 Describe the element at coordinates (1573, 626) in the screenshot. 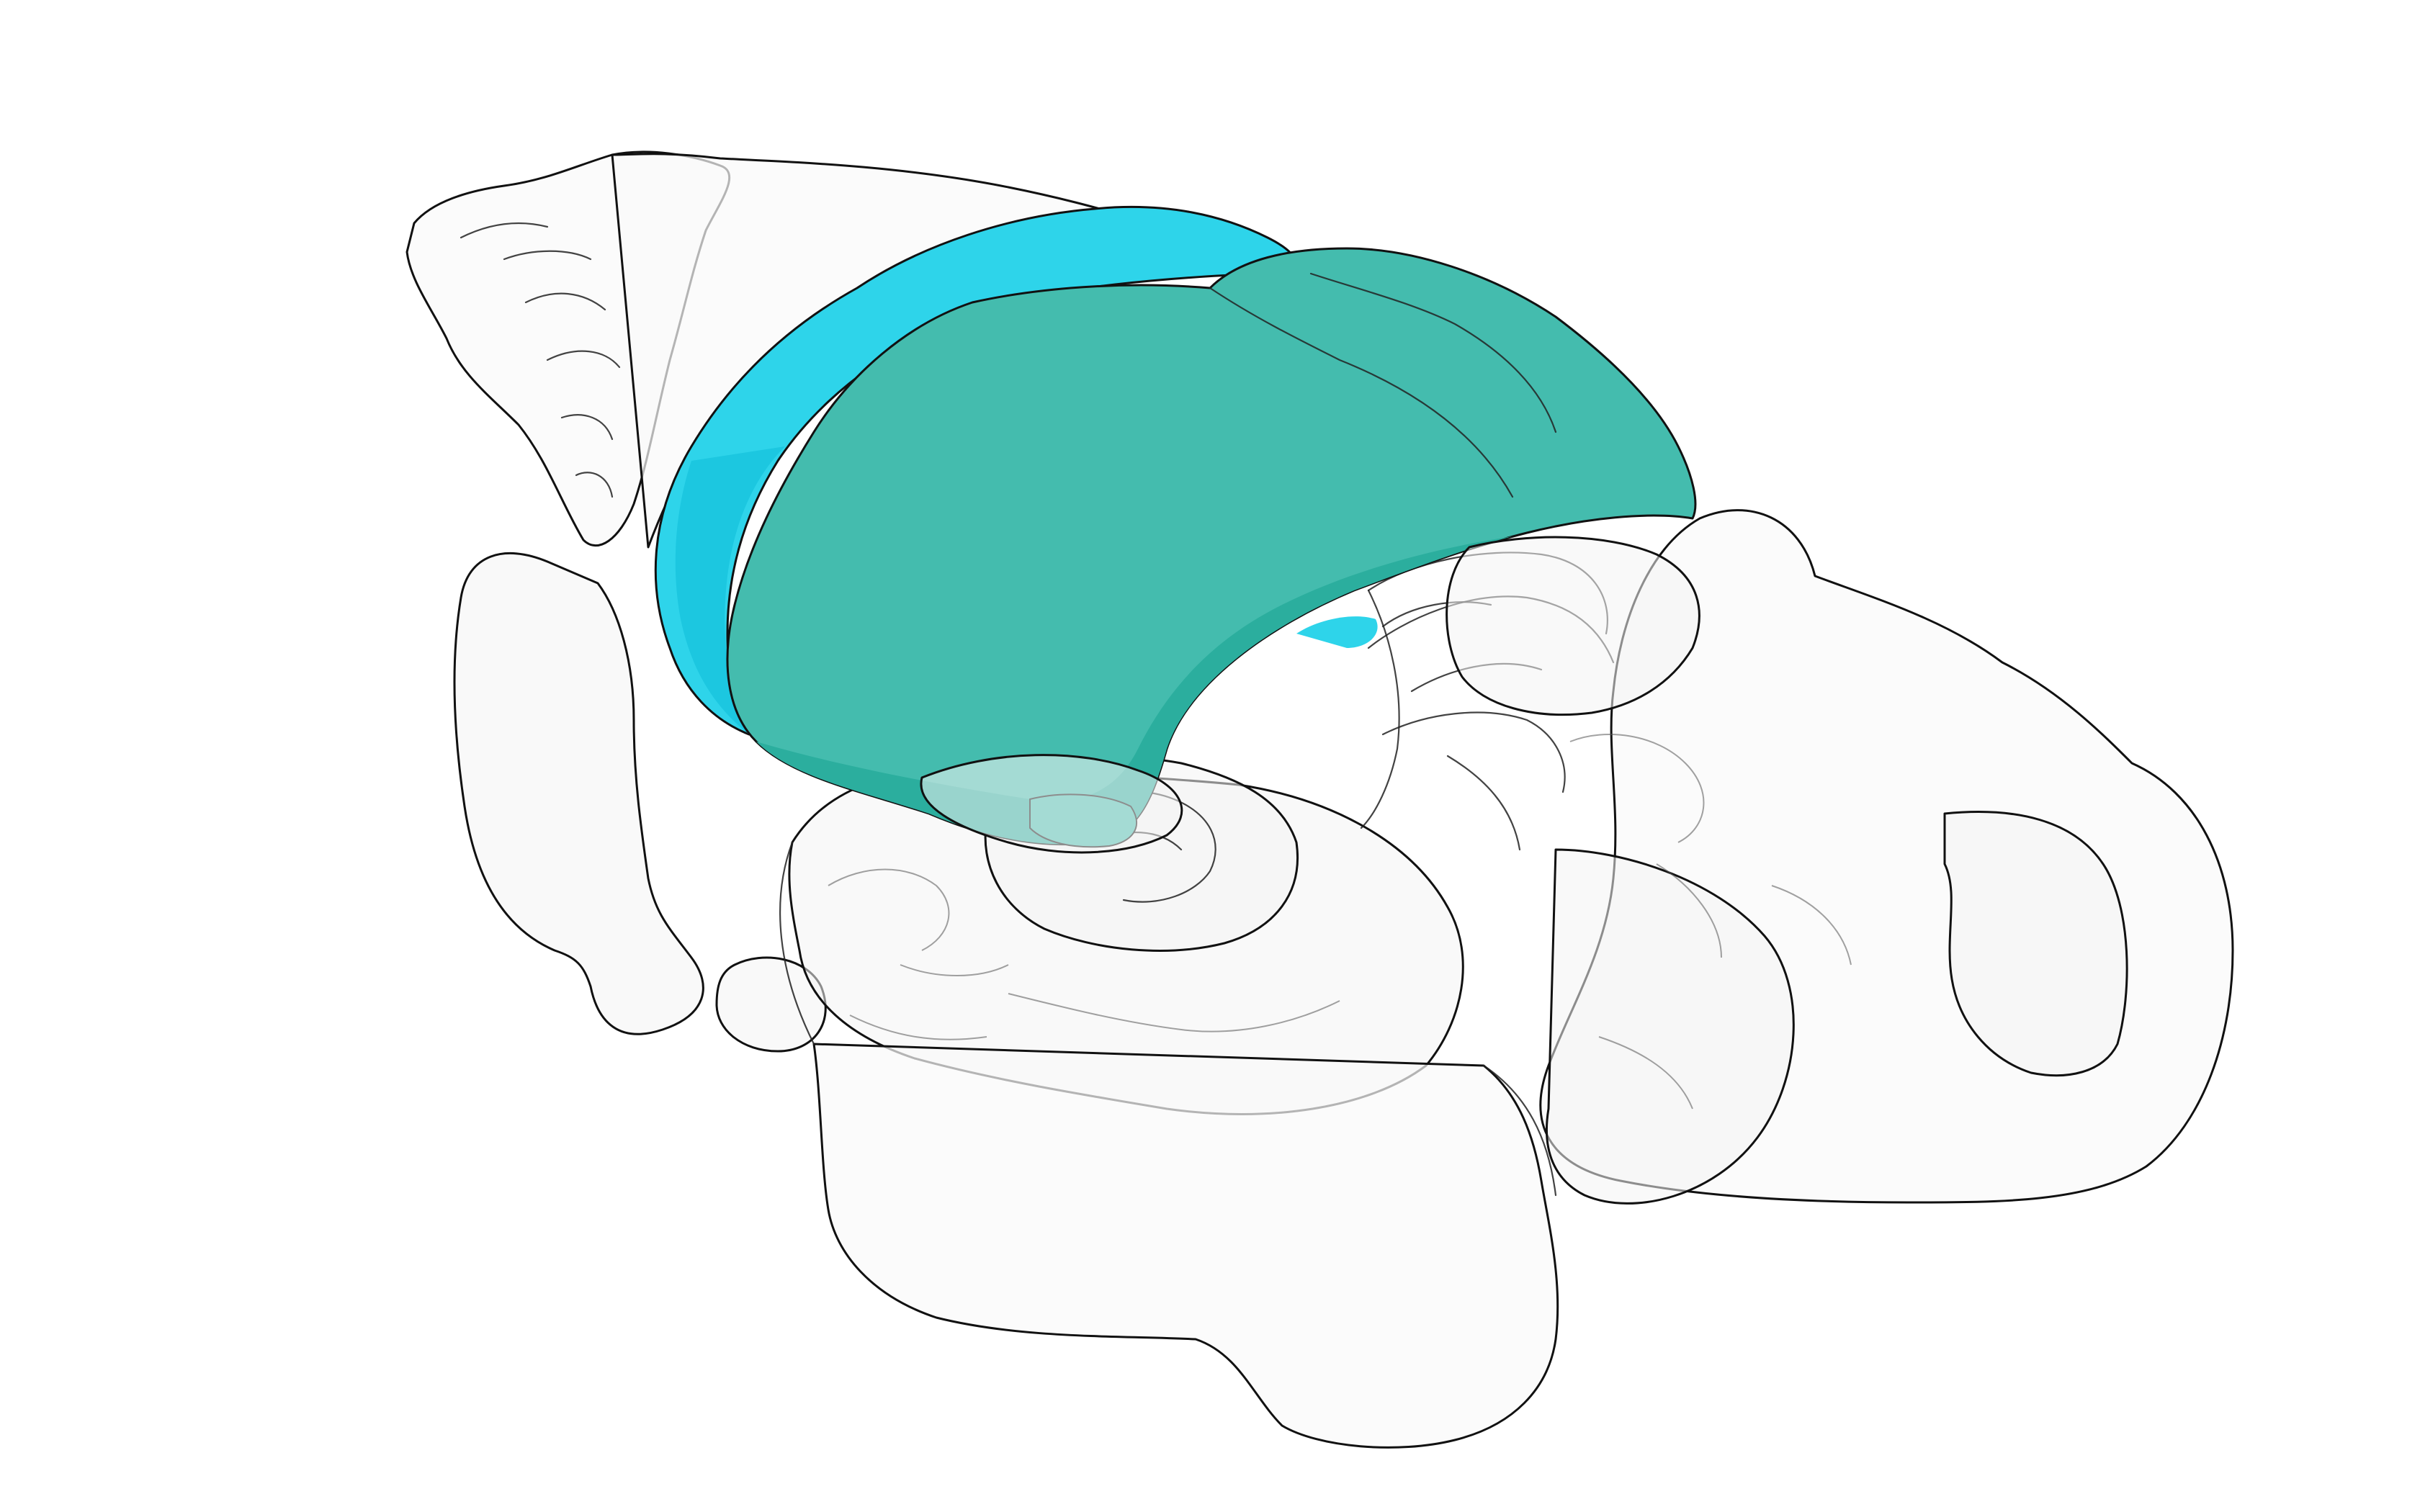

I see `front-cerebellum-top-outline` at that location.